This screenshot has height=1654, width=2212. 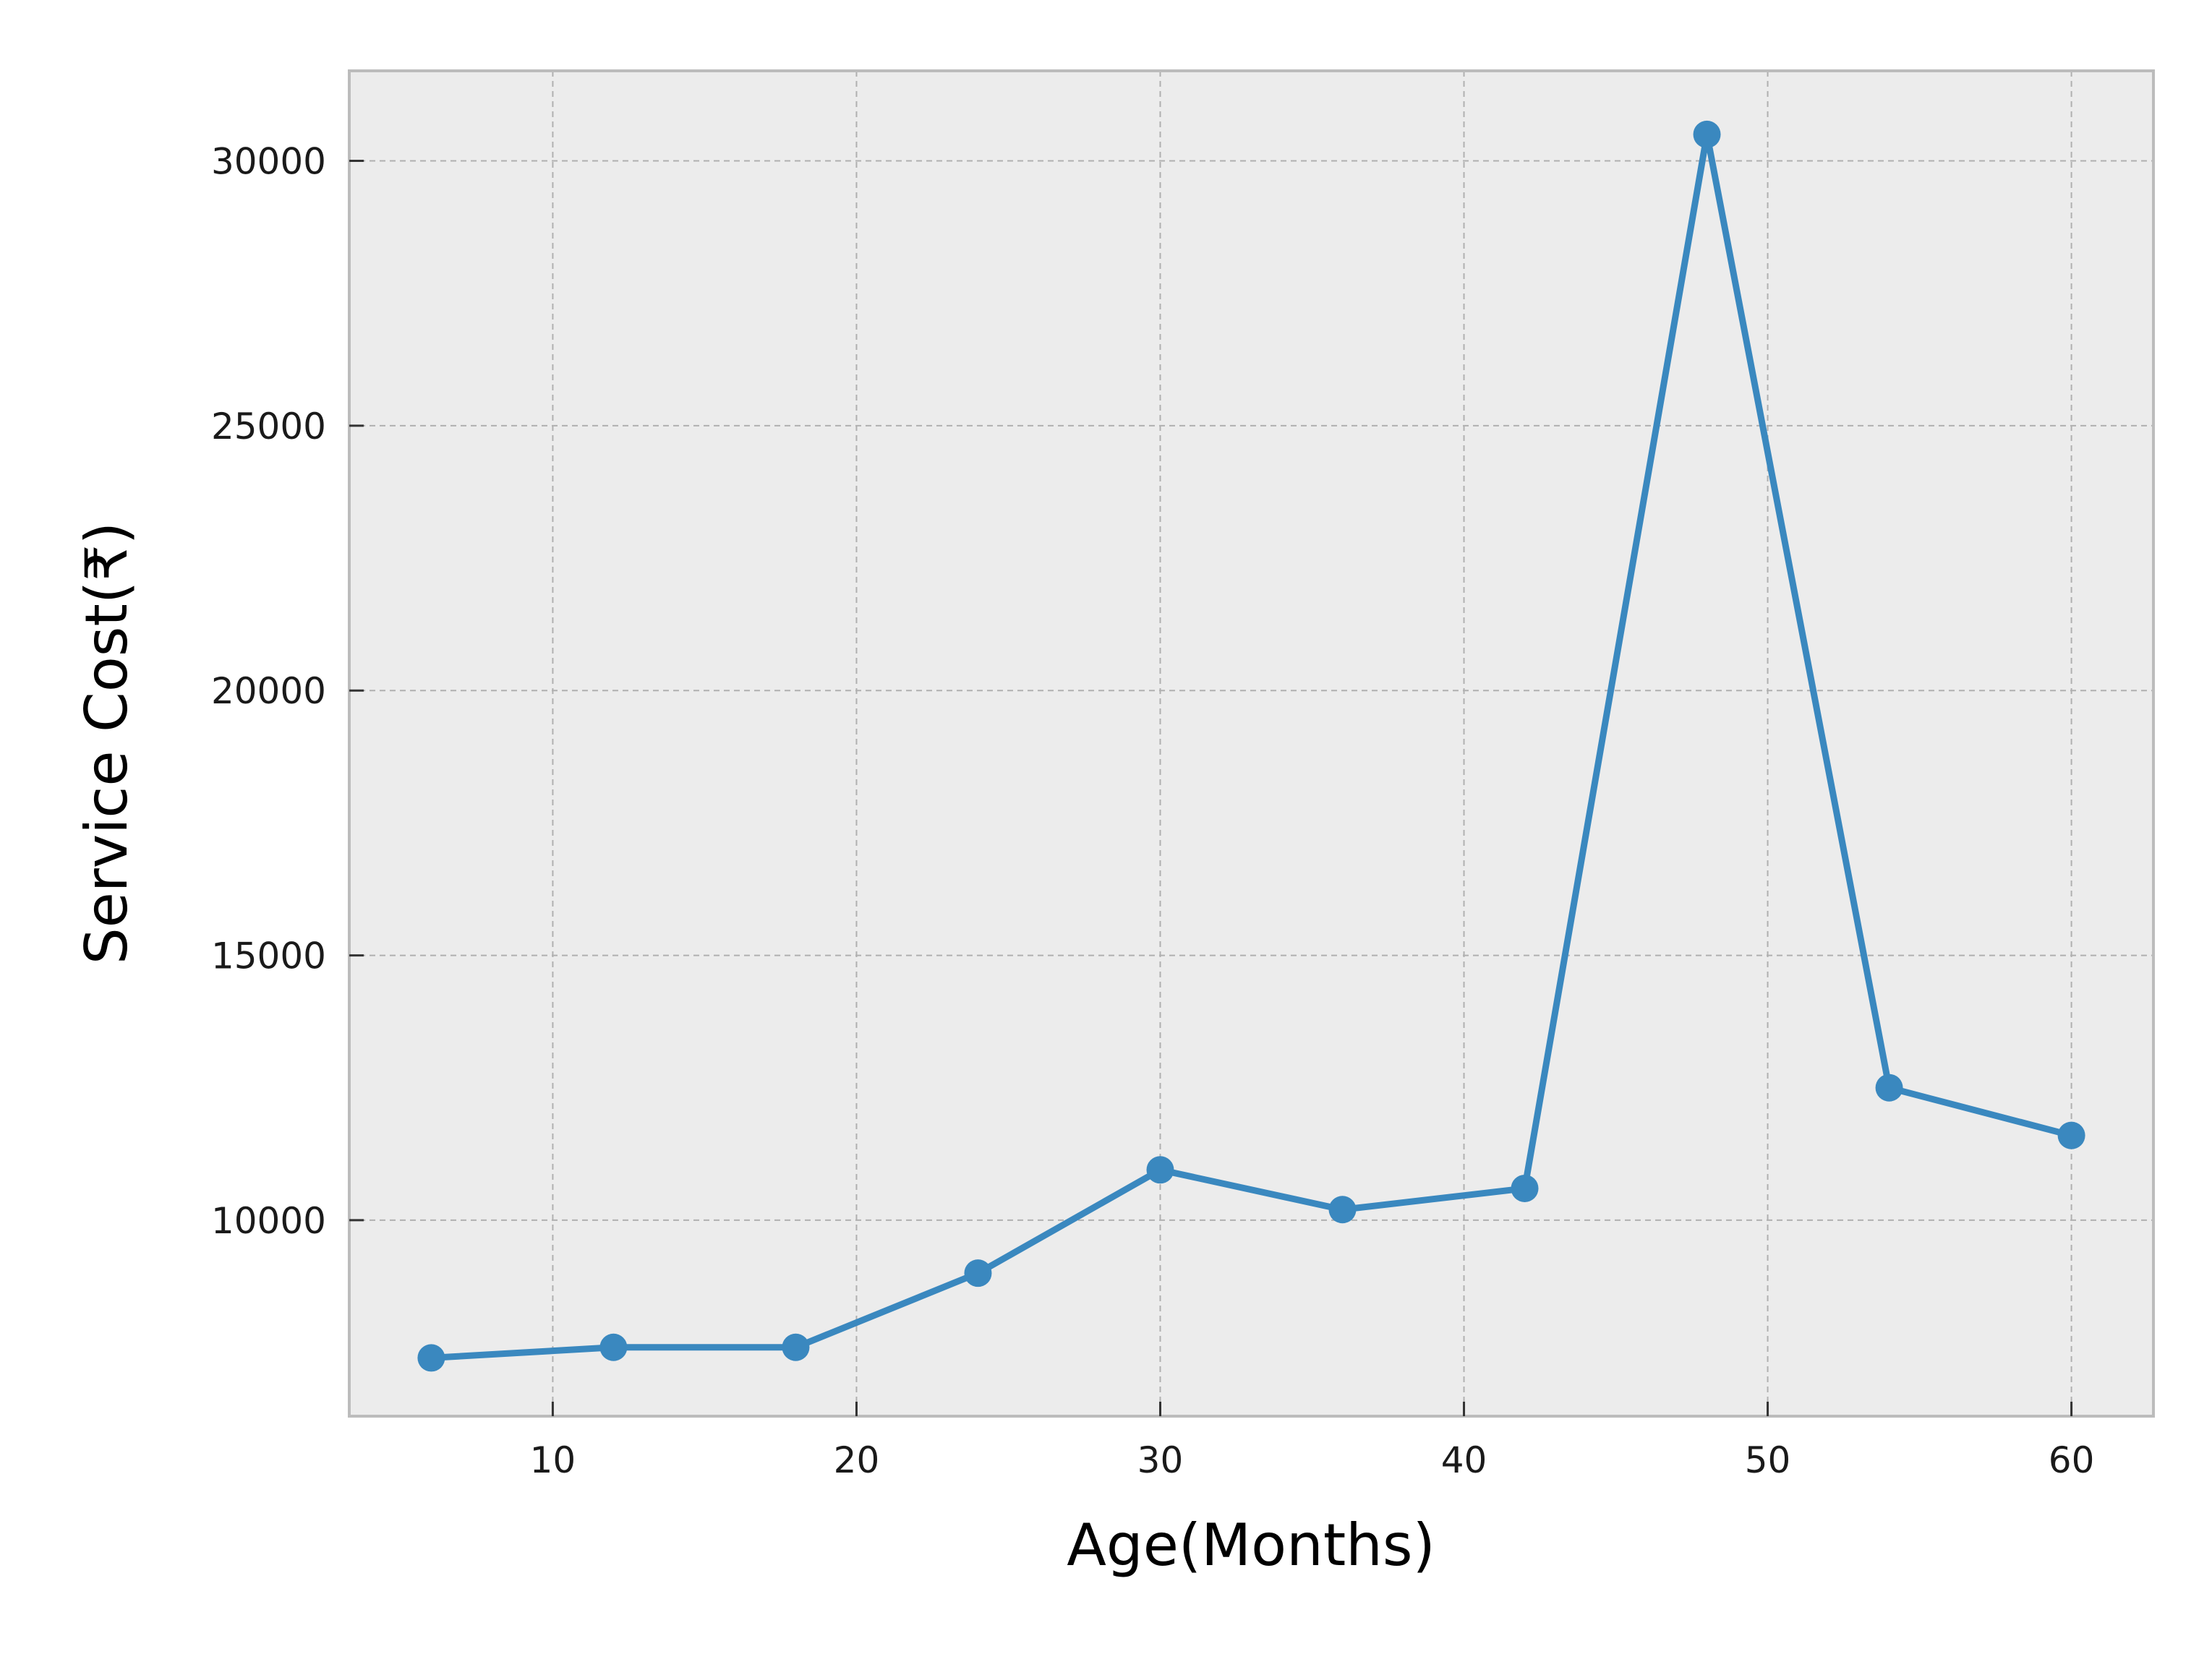 What do you see at coordinates (106, 743) in the screenshot?
I see `y-axis-label: Service Cost(₹)` at bounding box center [106, 743].